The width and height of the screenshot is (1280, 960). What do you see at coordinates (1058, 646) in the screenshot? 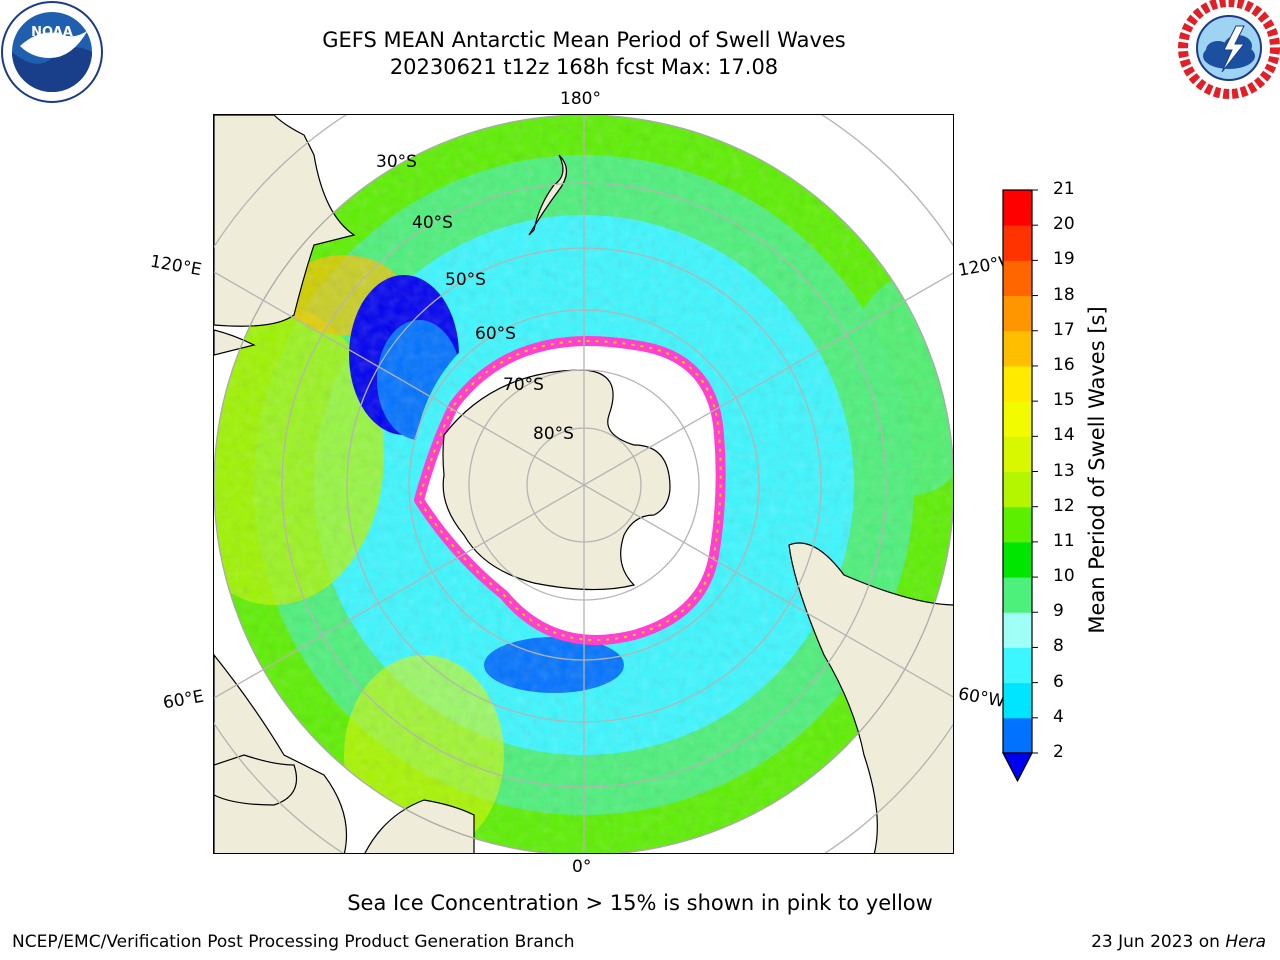
I see `colorbar-tick-label: 8` at bounding box center [1058, 646].